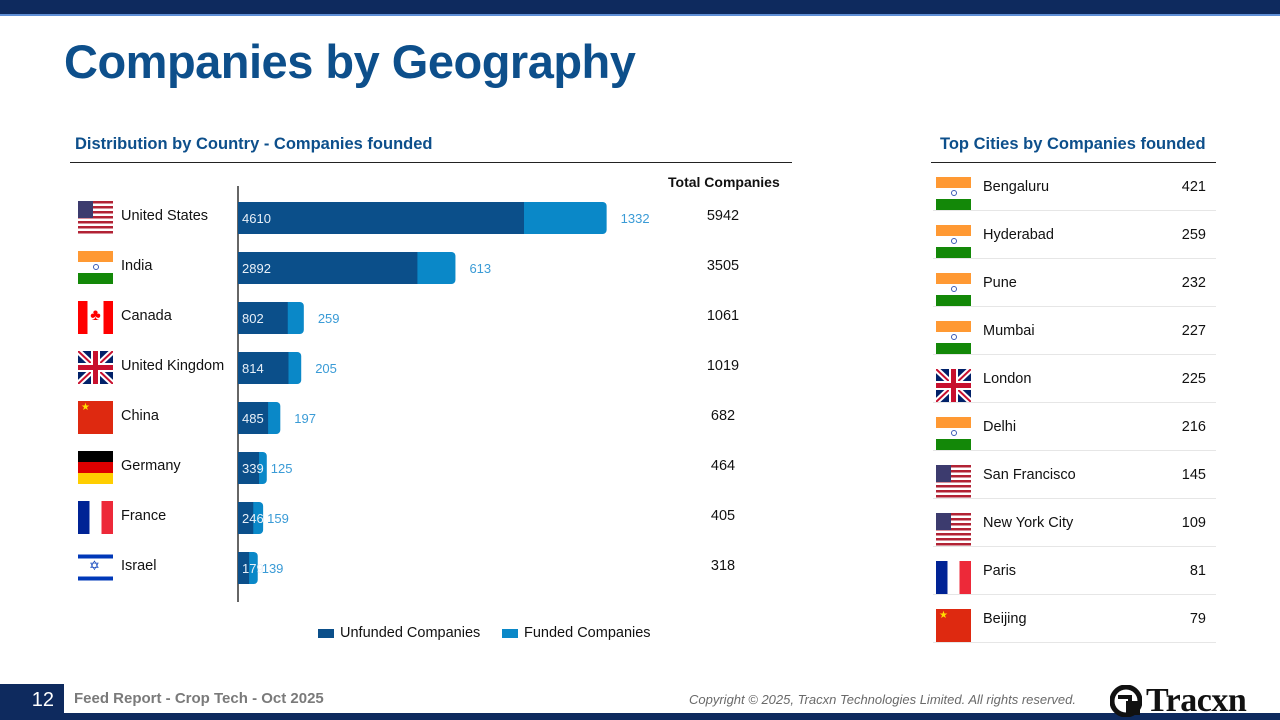 This screenshot has width=1280, height=720. I want to click on city-name: Beijing, so click(1005, 619).